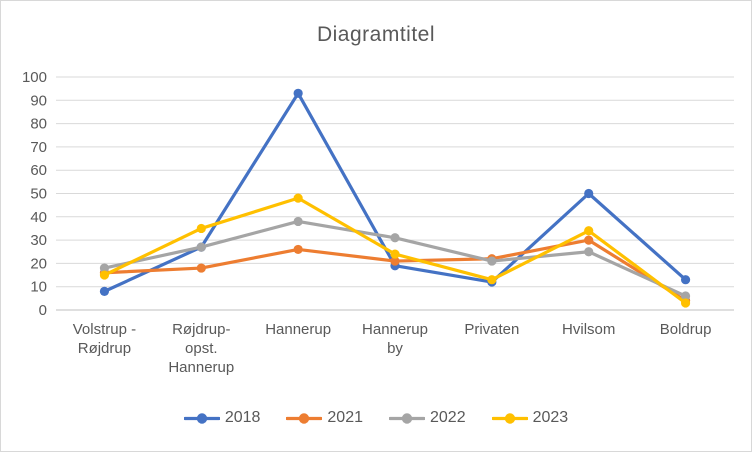 This screenshot has width=752, height=452. I want to click on x-category-label: by, so click(395, 348).